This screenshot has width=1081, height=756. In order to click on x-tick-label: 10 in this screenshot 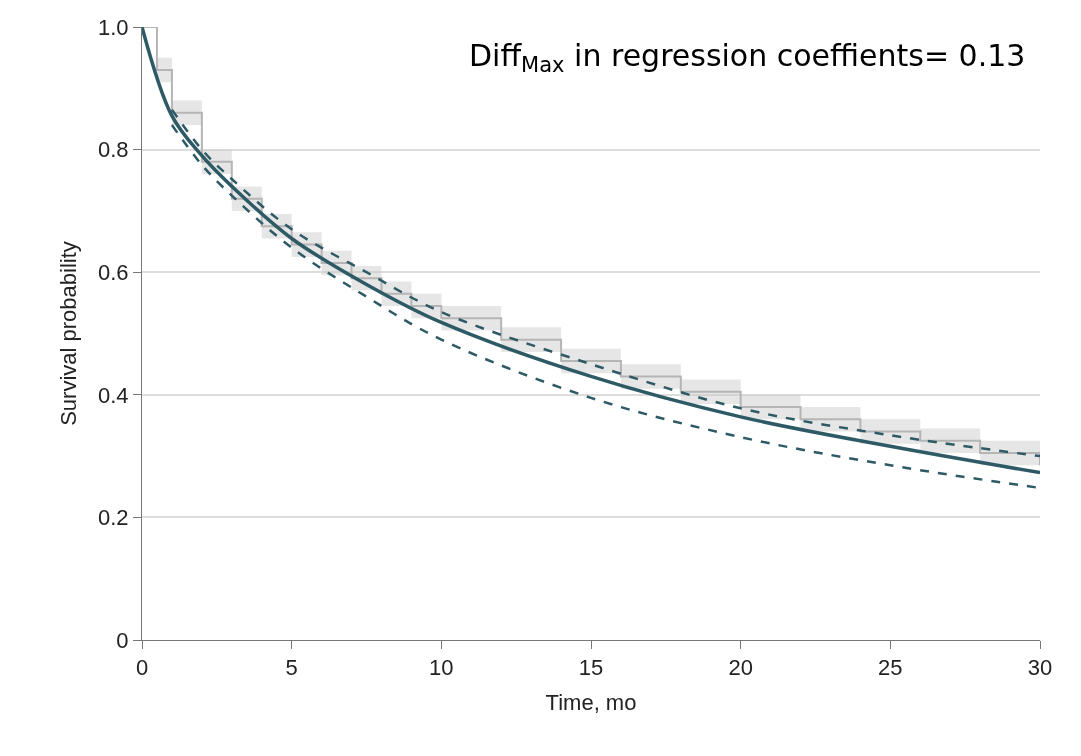, I will do `click(441, 668)`.